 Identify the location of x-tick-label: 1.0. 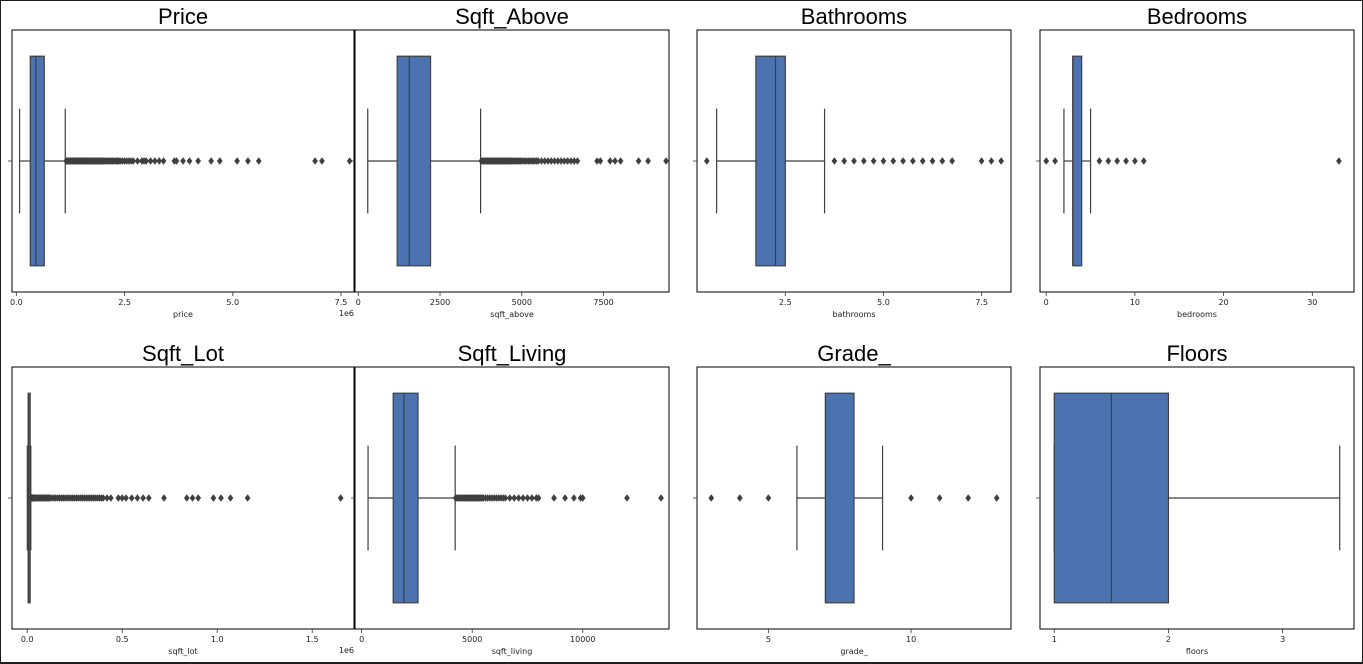
(217, 639).